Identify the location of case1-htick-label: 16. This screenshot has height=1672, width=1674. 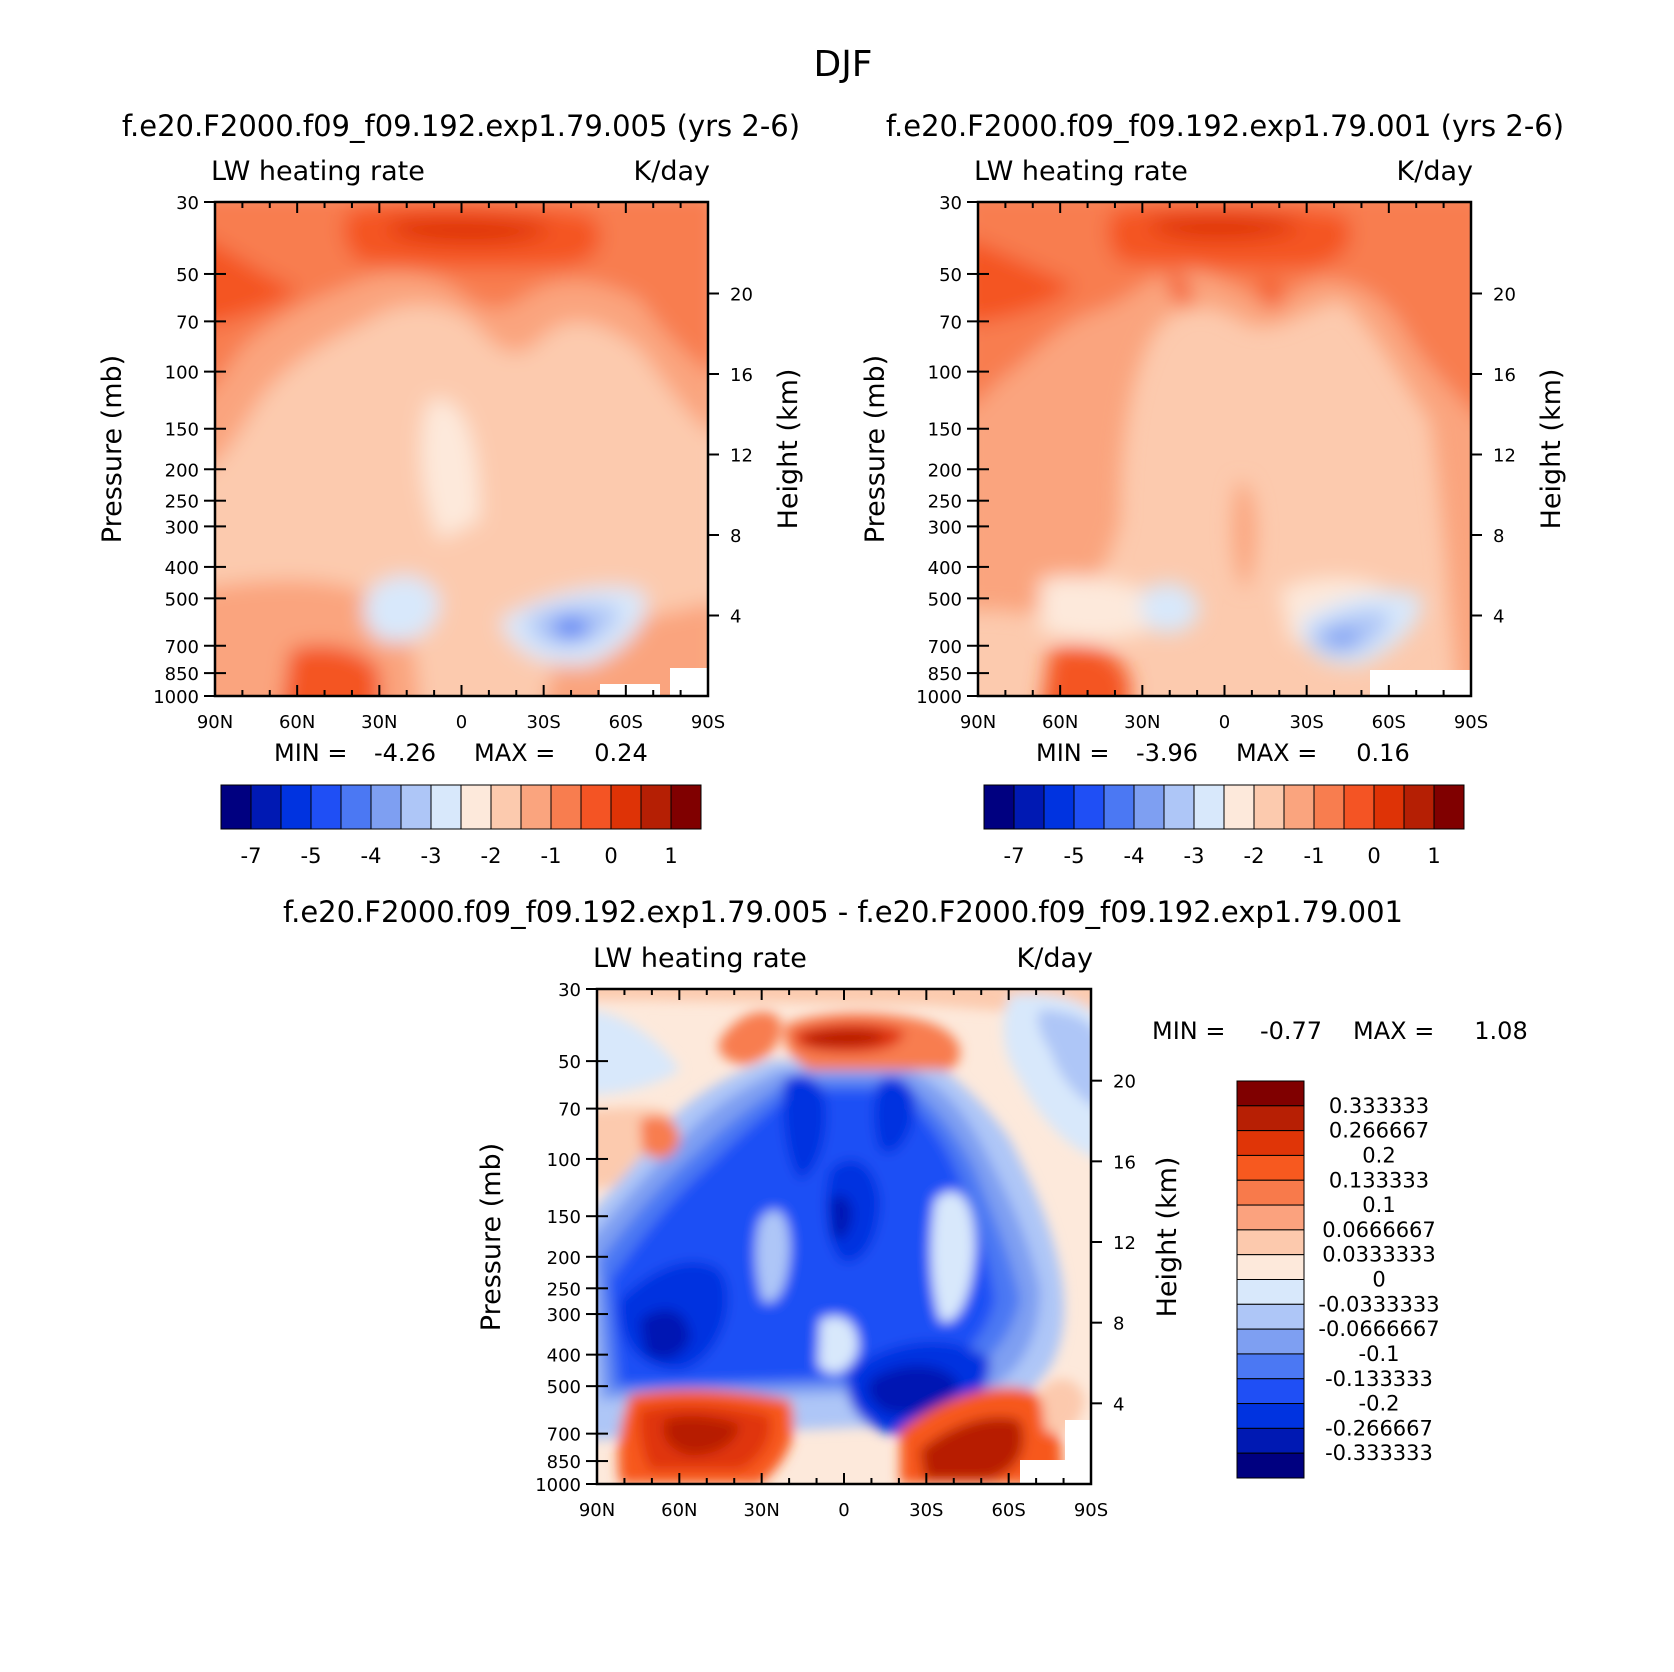
(741, 375).